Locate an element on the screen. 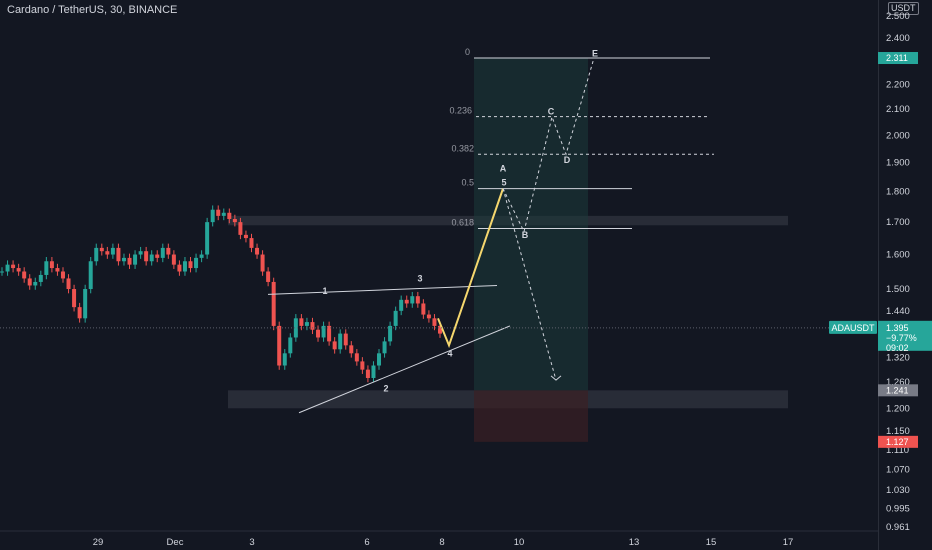  fib-level-label: 0.382 is located at coordinates (462, 148).